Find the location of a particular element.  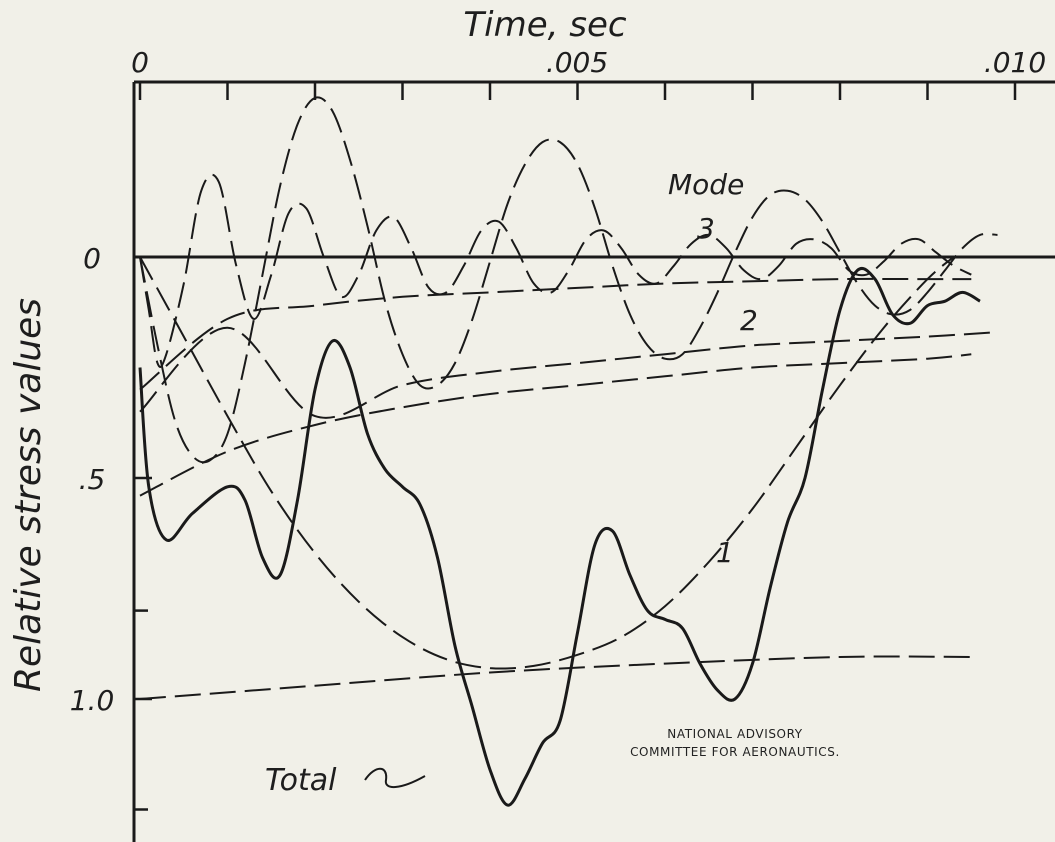

y-tick-label-05: .5 is located at coordinates (92, 479).